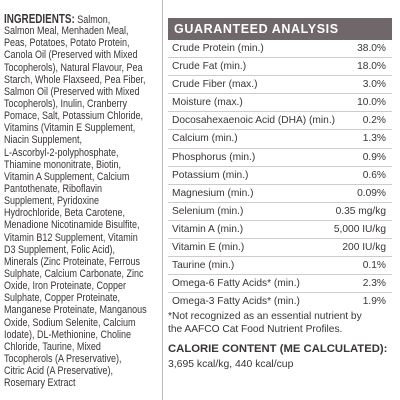 The width and height of the screenshot is (400, 400). I want to click on ingredient-line: Sulphate, Calcium Carbonate, Zinc, so click(79, 274).